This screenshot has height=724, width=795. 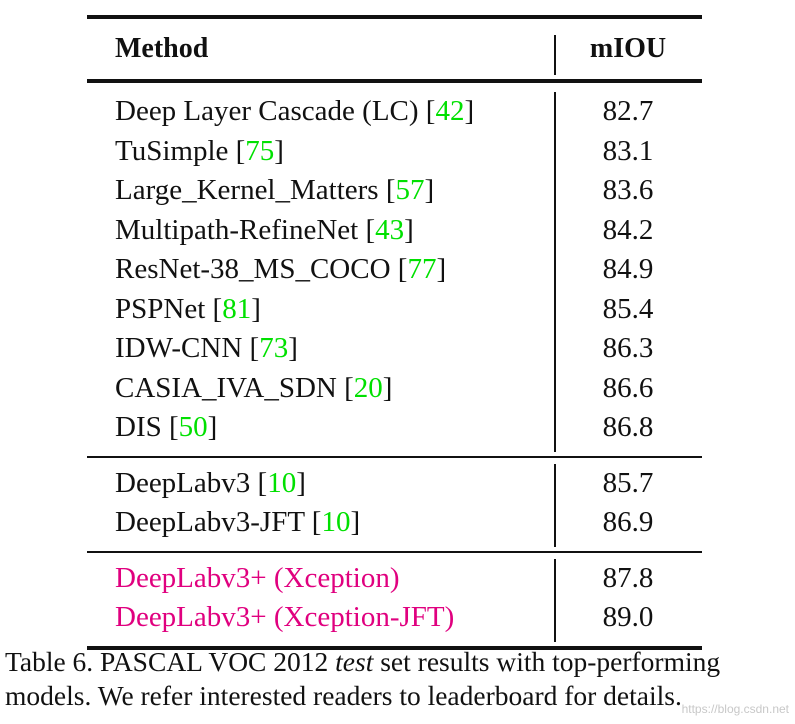 What do you see at coordinates (170, 661) in the screenshot?
I see `caption-prefix: Table 6. PASCAL VOC 2012` at bounding box center [170, 661].